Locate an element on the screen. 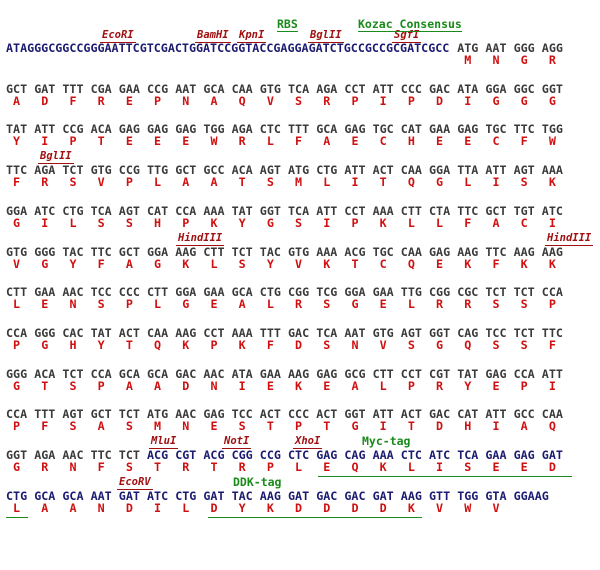 This screenshot has width=600, height=570. codon: CTT is located at coordinates (158, 292).